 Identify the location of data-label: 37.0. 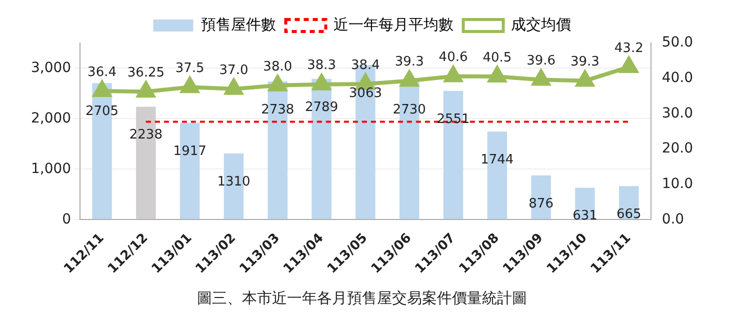
(233, 70).